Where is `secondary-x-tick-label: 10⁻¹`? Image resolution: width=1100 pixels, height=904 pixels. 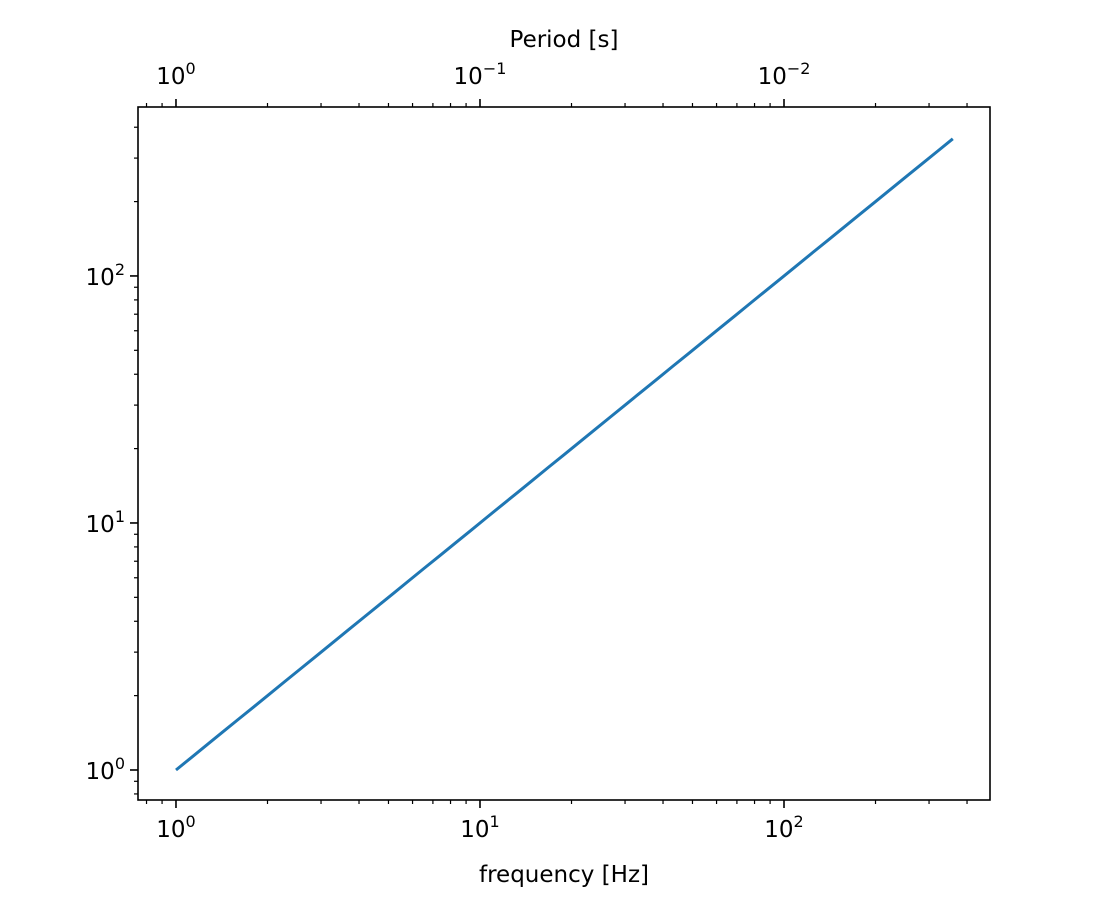
secondary-x-tick-label: 10⁻¹ is located at coordinates (480, 74).